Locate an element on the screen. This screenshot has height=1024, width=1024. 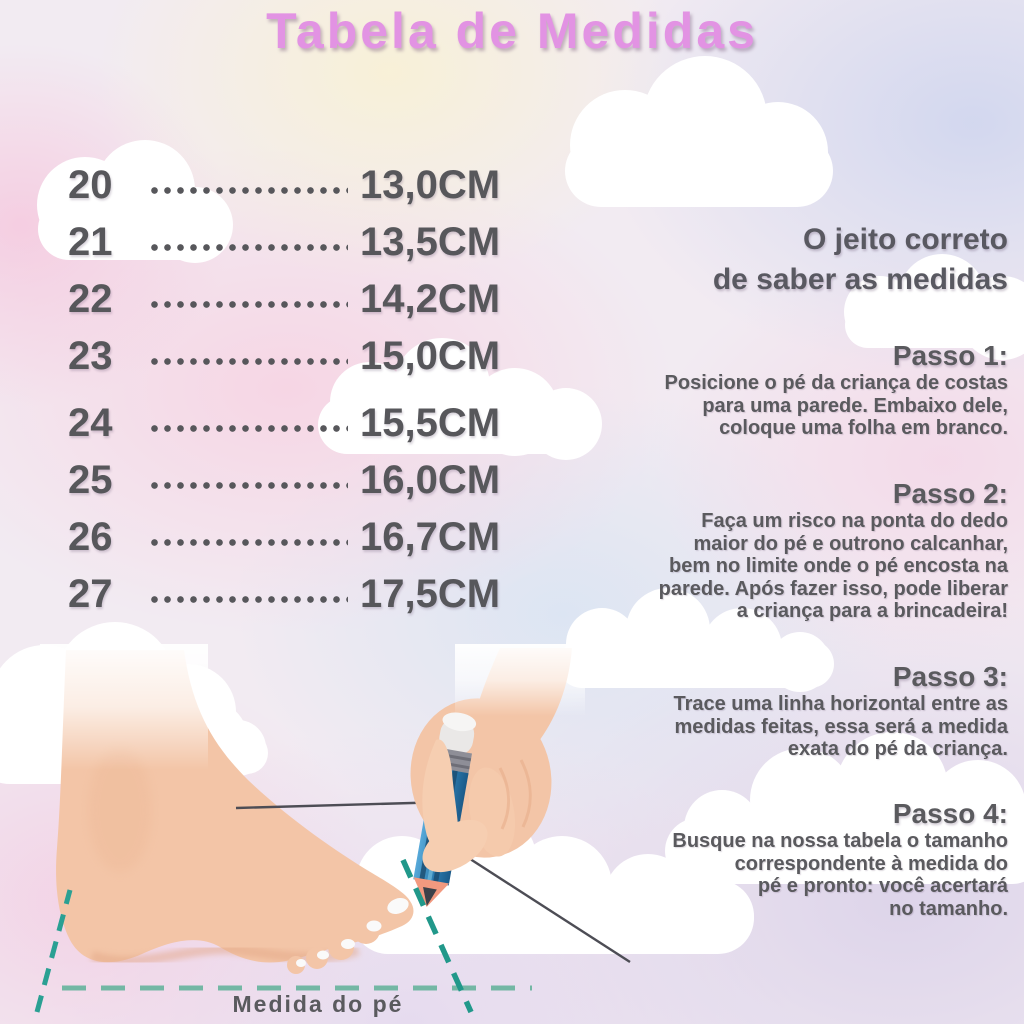
arm-fade is located at coordinates (520, 680).